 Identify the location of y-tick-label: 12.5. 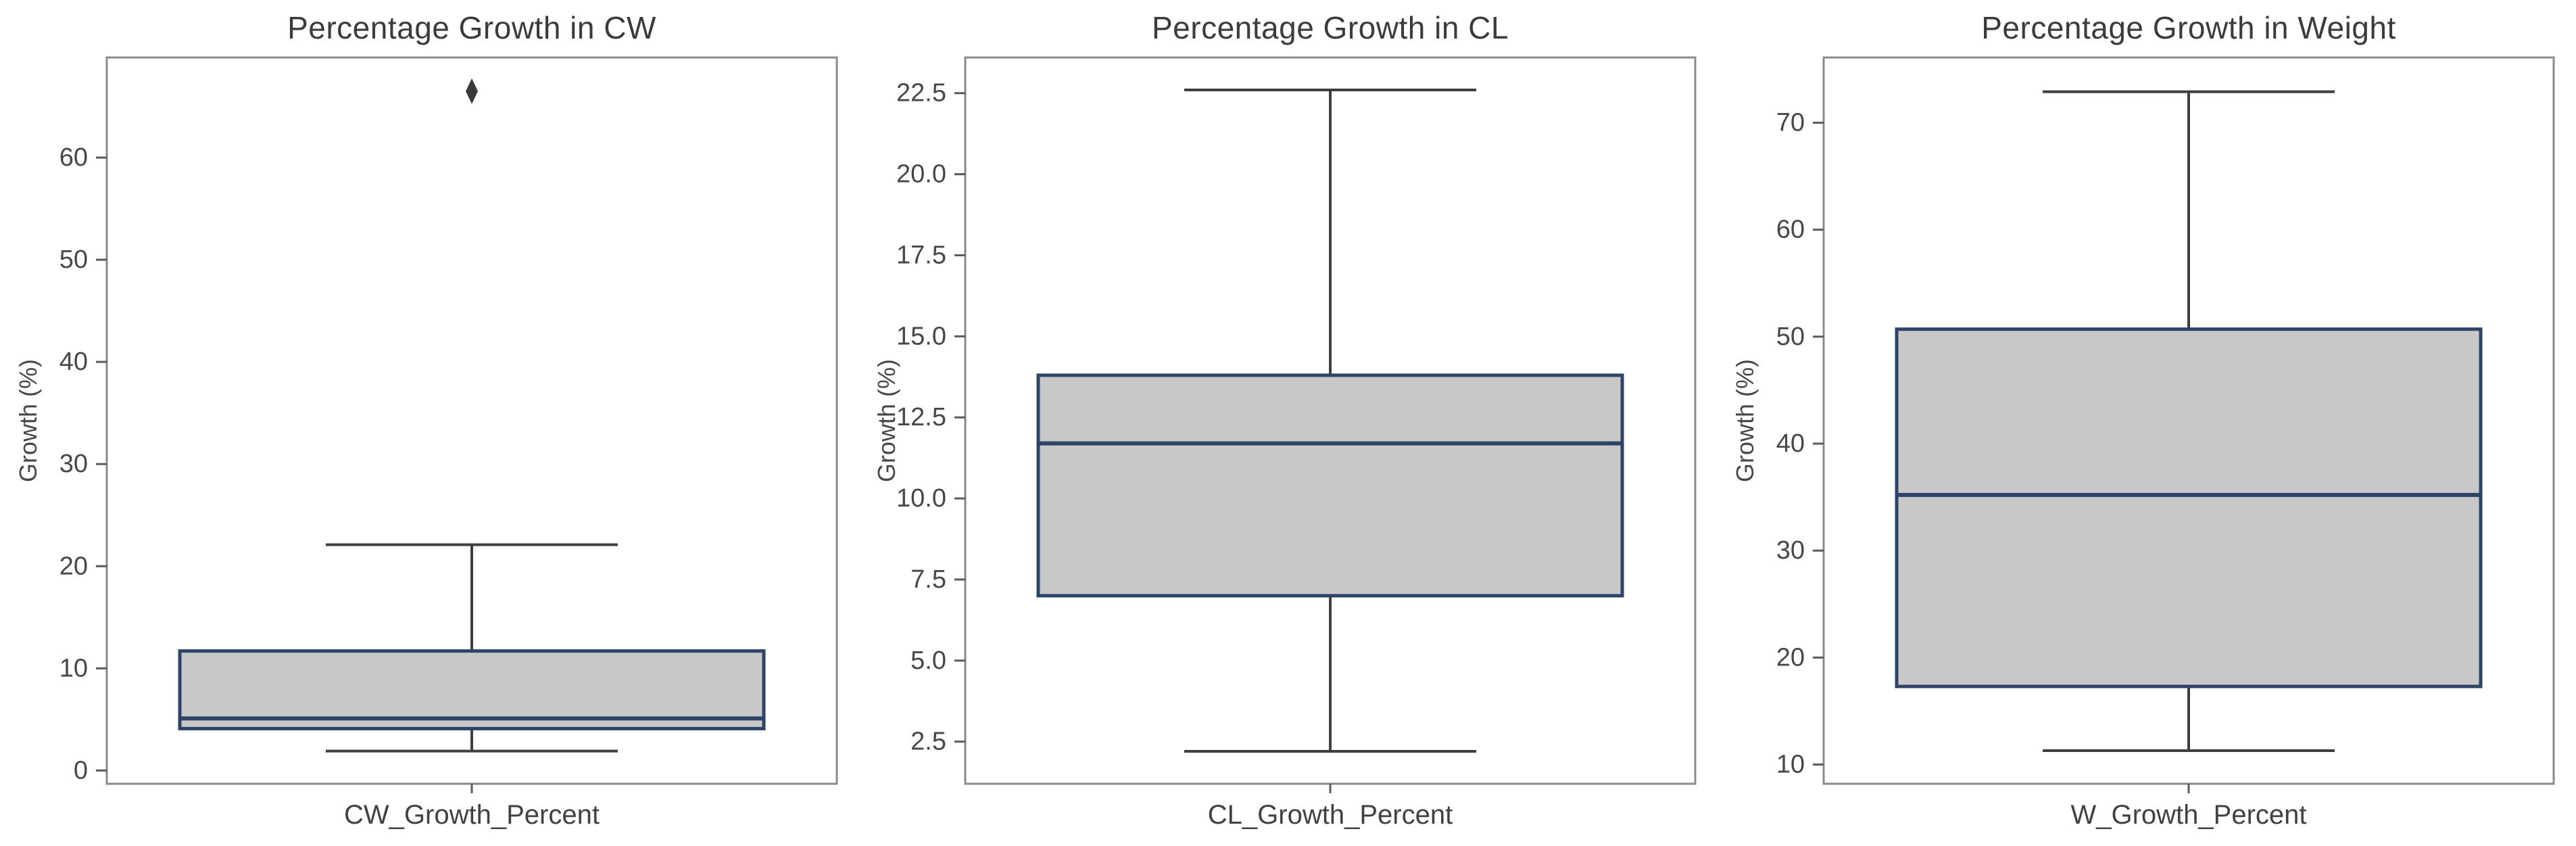
(921, 417).